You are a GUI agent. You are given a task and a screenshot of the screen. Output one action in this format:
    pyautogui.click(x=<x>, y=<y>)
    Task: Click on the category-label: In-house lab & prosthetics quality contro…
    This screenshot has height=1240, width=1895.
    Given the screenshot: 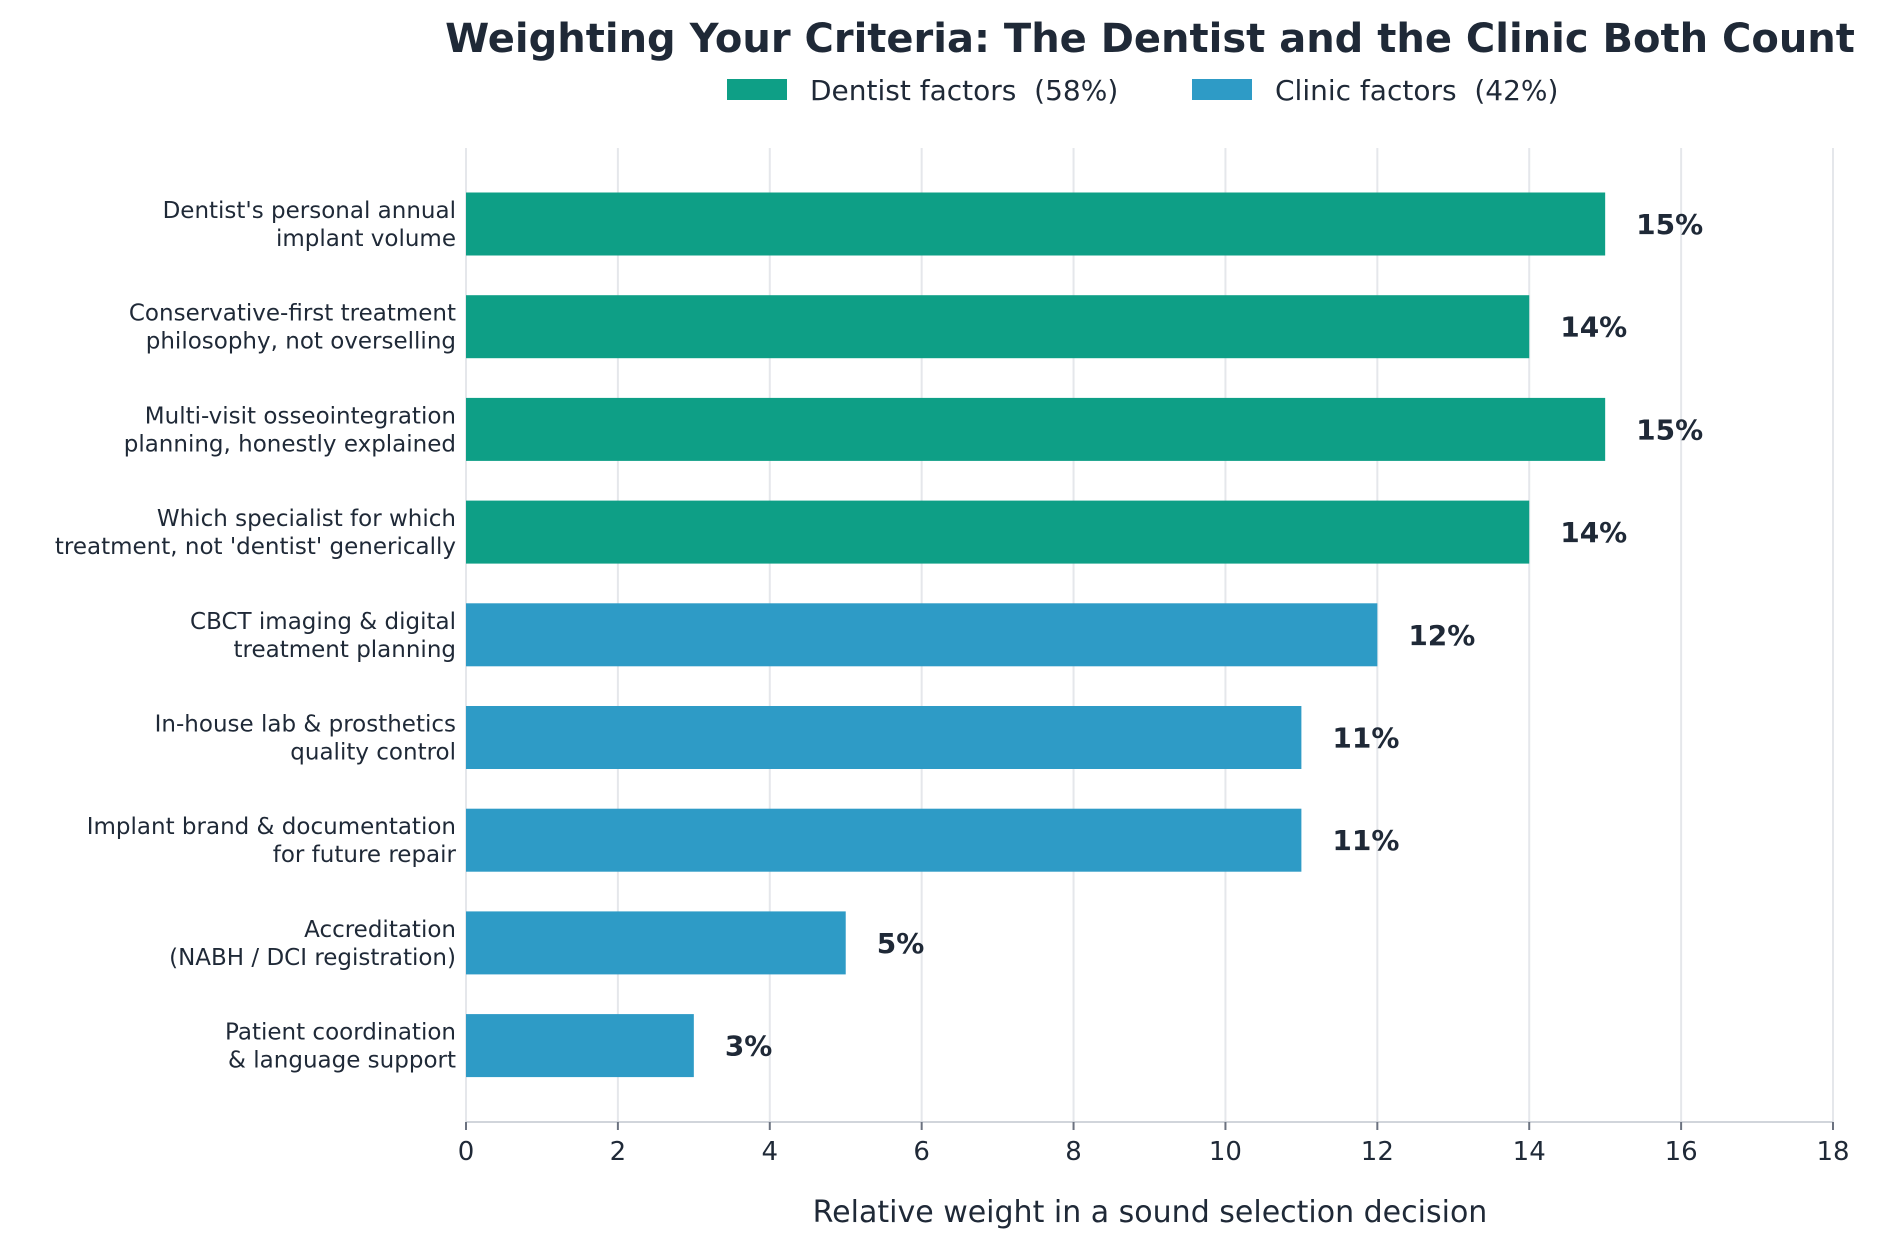 What is the action you would take?
    pyautogui.click(x=305, y=739)
    